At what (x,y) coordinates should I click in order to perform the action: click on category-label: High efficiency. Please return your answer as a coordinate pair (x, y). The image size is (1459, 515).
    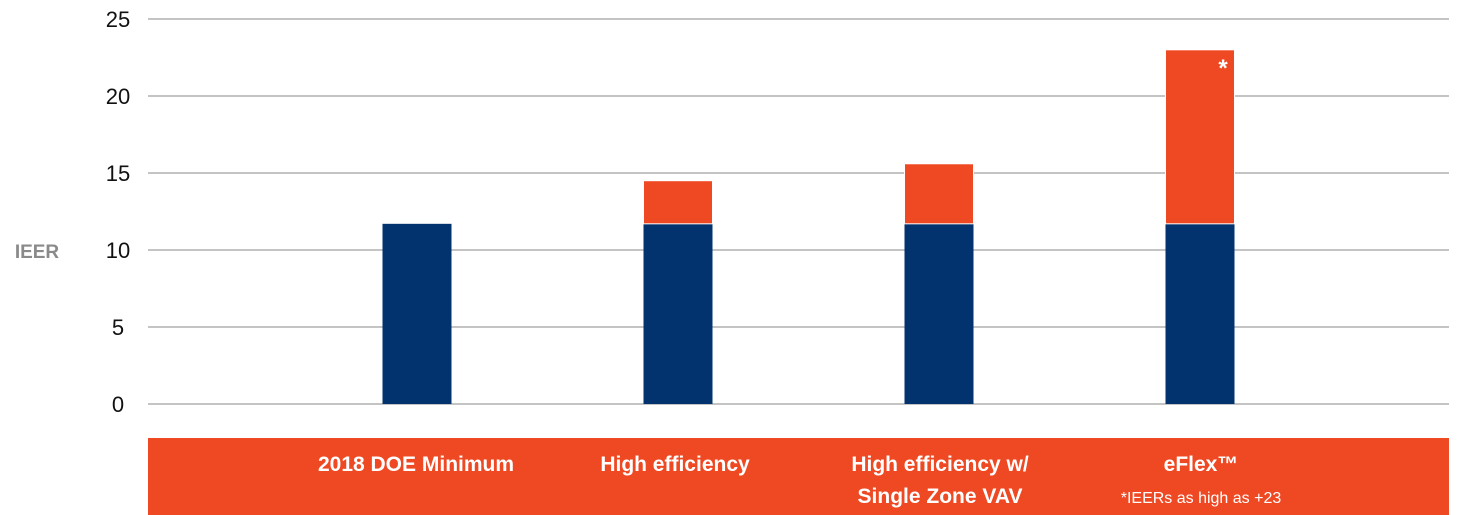
    Looking at the image, I should click on (675, 464).